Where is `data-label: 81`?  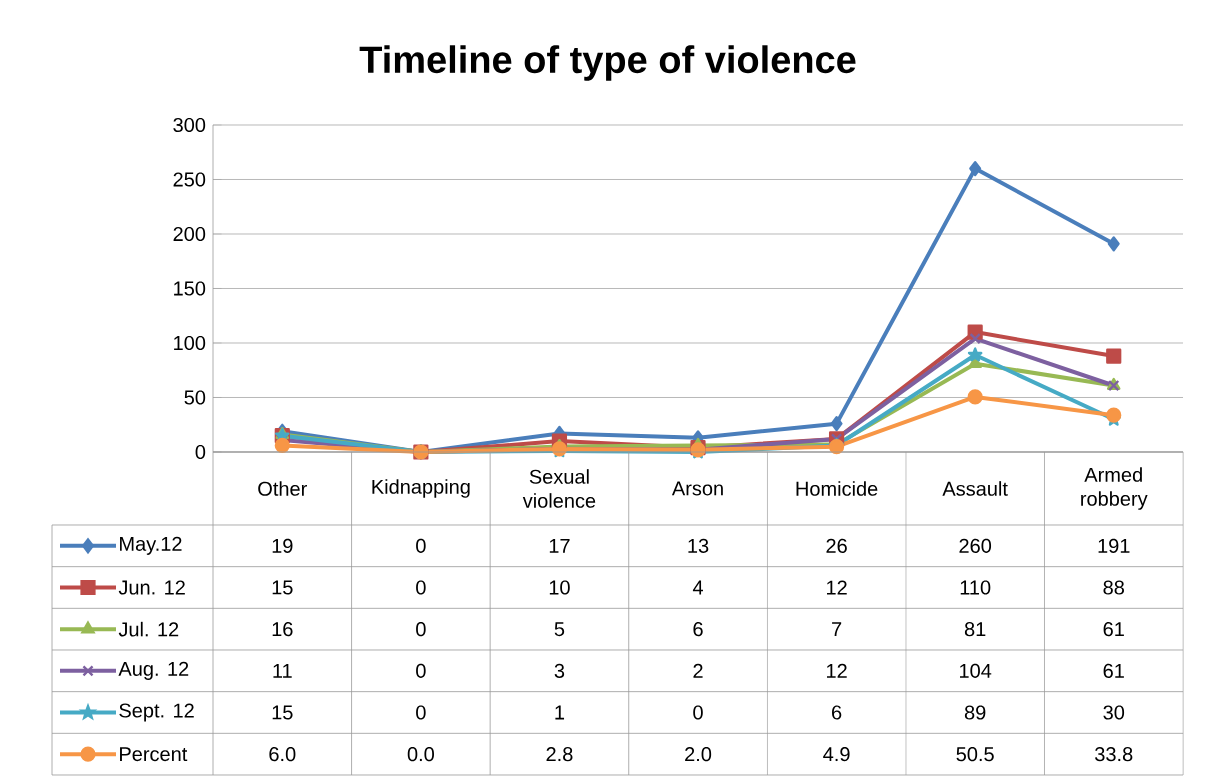
data-label: 81 is located at coordinates (975, 629).